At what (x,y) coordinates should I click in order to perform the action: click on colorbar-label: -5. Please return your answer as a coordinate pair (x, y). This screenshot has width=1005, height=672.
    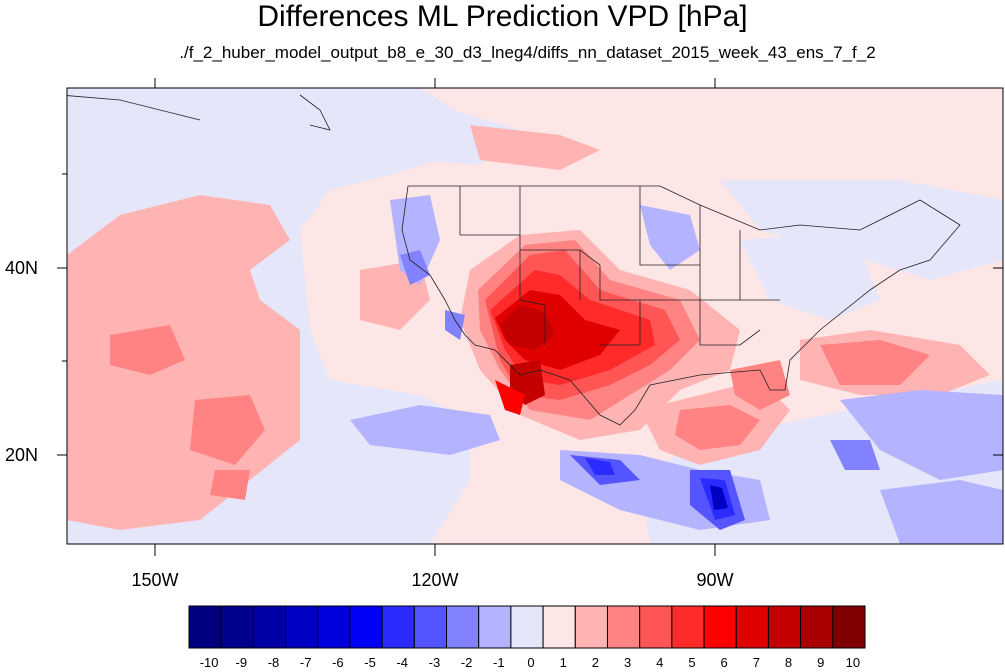
    Looking at the image, I should click on (370, 662).